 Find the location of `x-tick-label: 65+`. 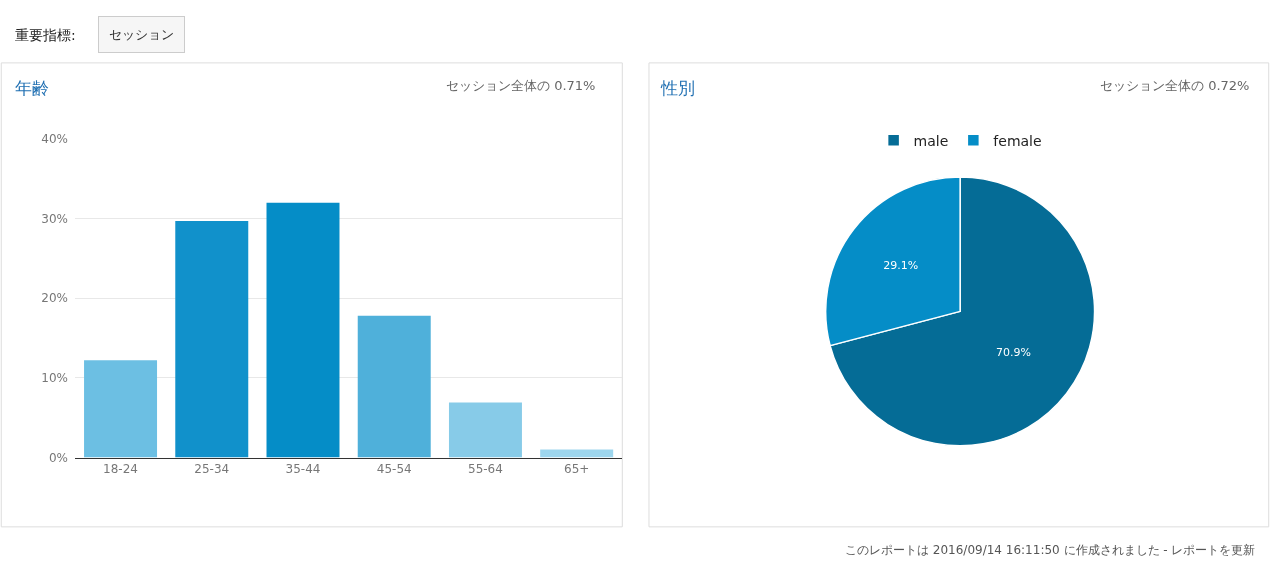

x-tick-label: 65+ is located at coordinates (577, 468).